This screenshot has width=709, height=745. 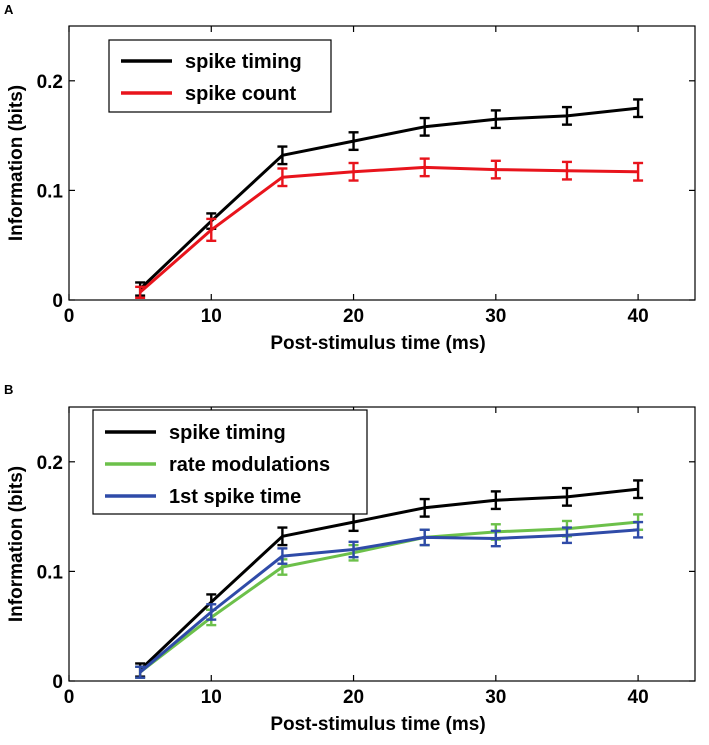 I want to click on legend-label: spike count, so click(x=240, y=94).